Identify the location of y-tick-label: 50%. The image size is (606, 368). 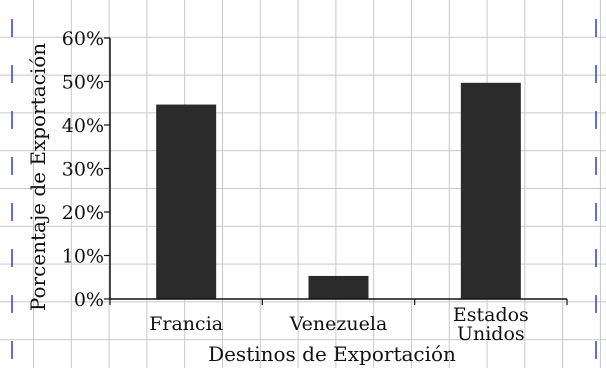
(83, 83).